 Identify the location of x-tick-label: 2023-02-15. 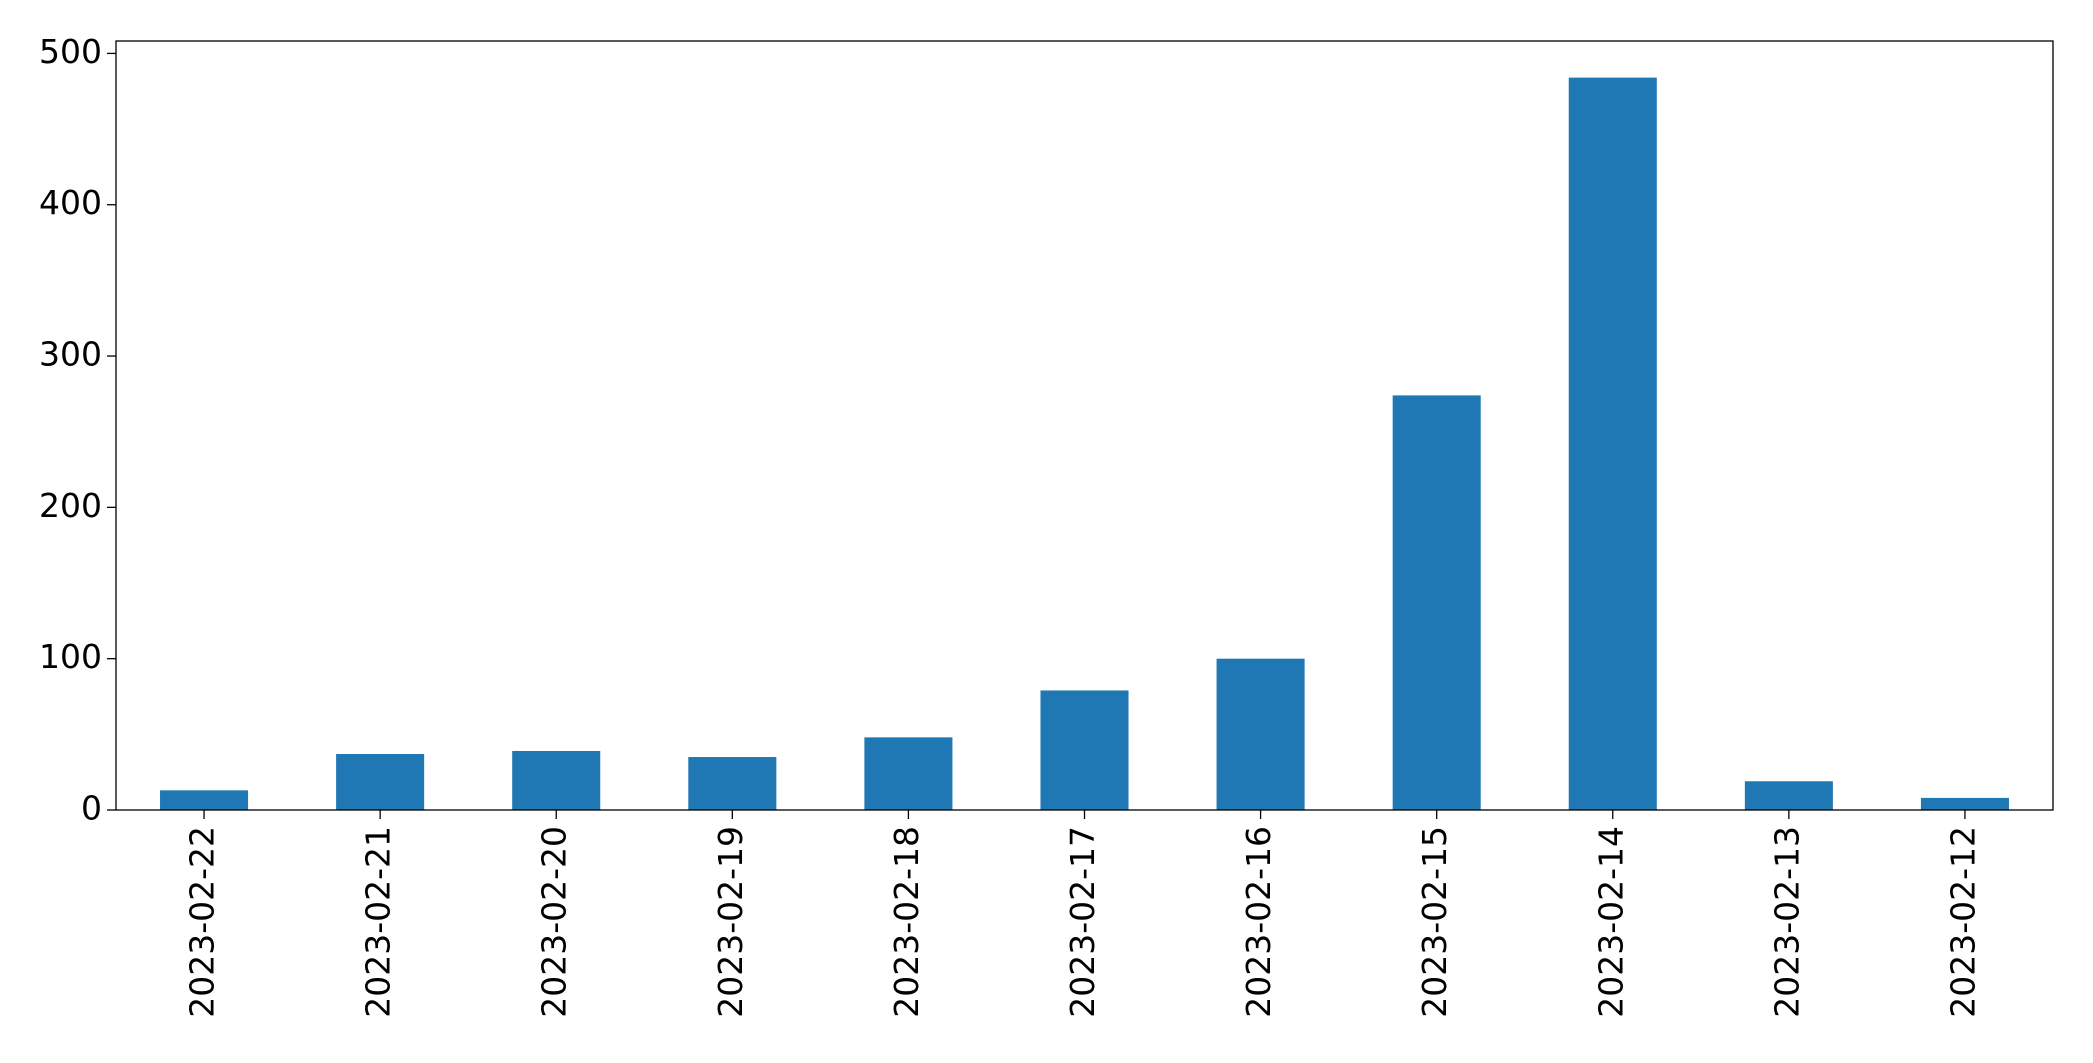
(1434, 922).